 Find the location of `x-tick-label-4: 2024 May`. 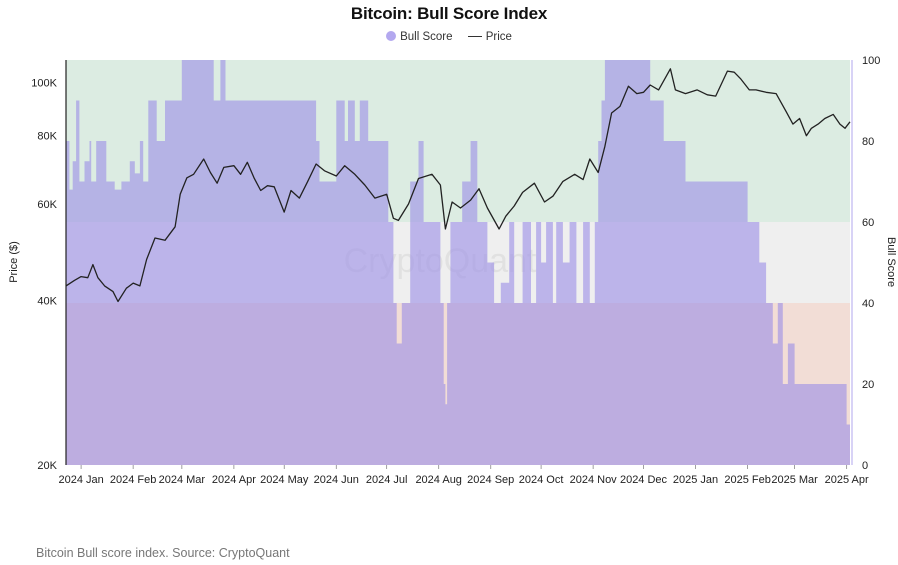

x-tick-label-4: 2024 May is located at coordinates (284, 480).